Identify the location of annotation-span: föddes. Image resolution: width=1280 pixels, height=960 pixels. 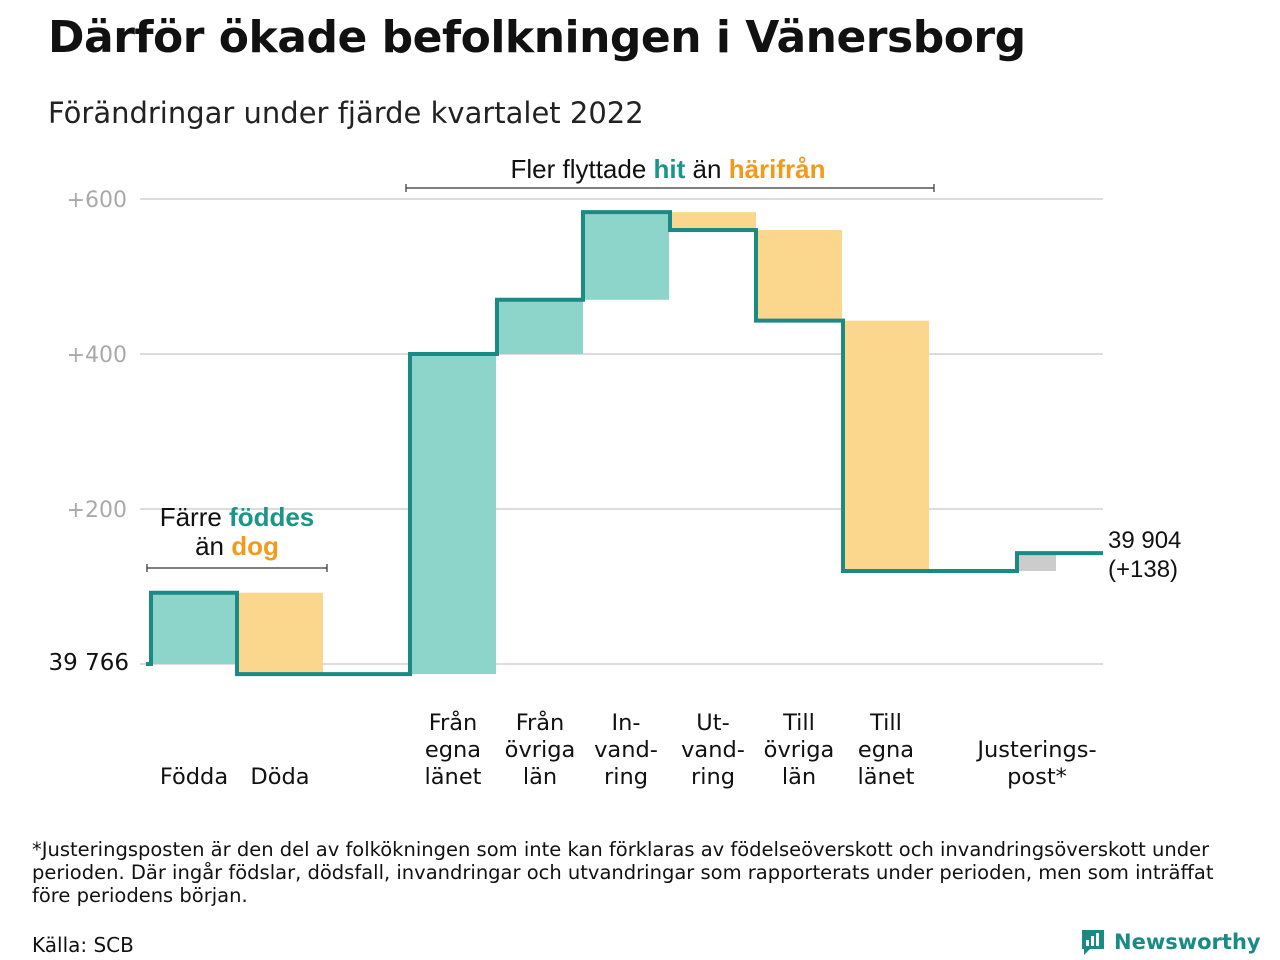
(271, 517).